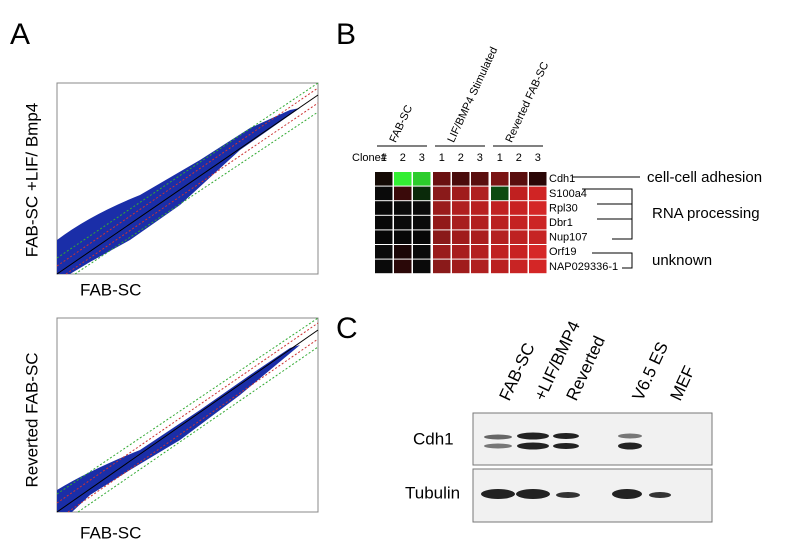 The height and width of the screenshot is (554, 800). Describe the element at coordinates (347, 328) in the screenshot. I see `panel-label: C` at that location.